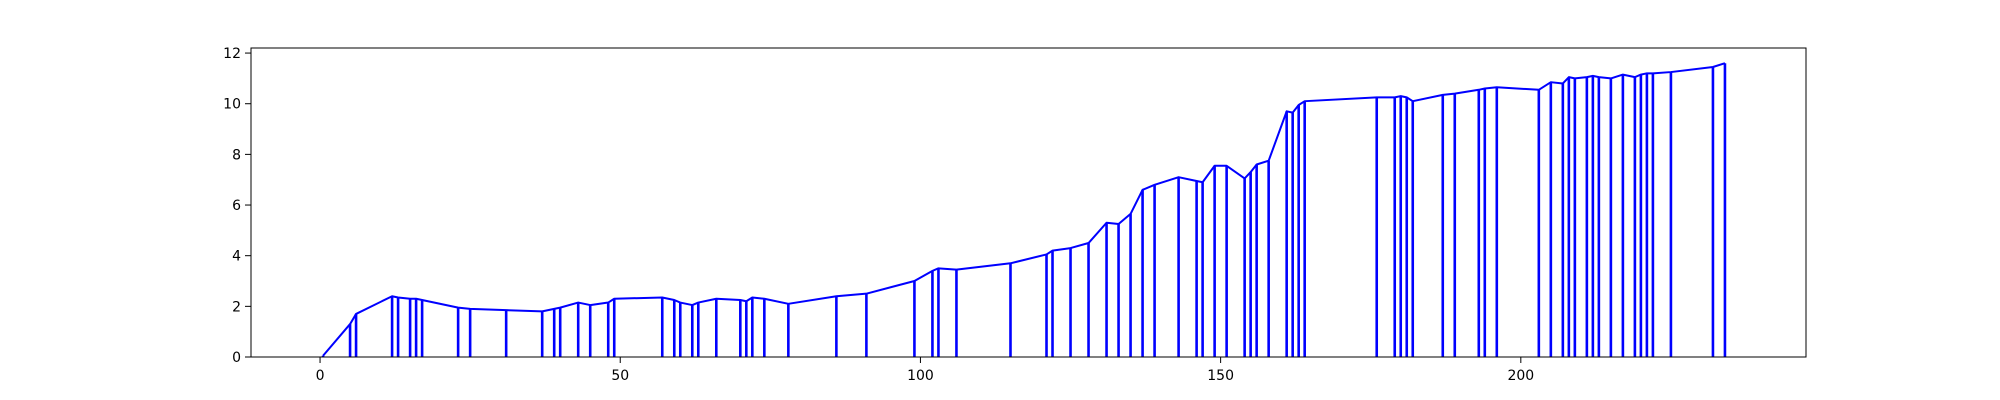 This screenshot has width=2000, height=400. I want to click on y-tick-label-6: 12, so click(232, 54).